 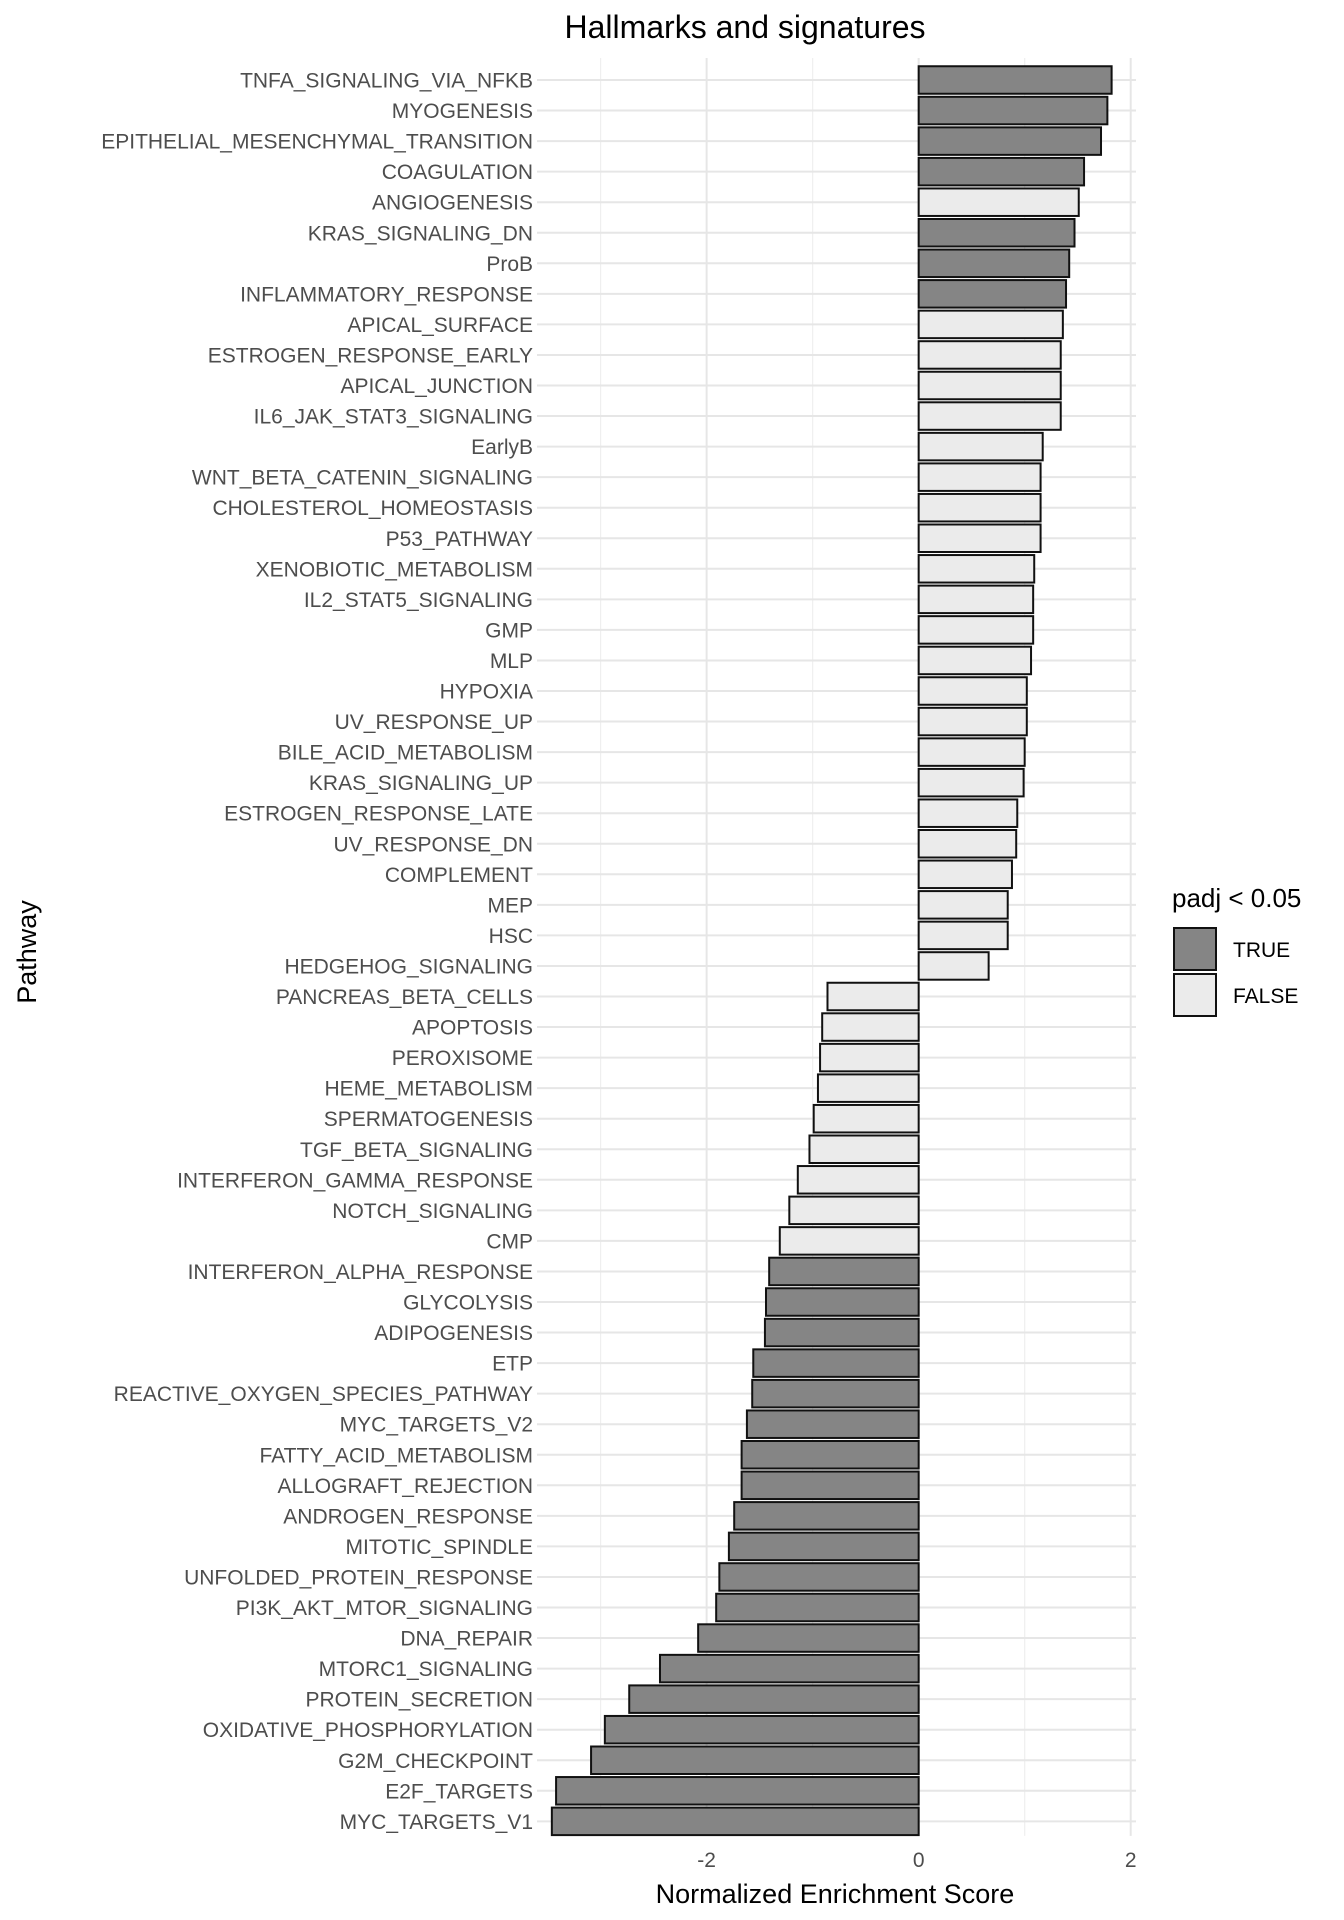 I want to click on y-tick-label: HSC, so click(x=511, y=936).